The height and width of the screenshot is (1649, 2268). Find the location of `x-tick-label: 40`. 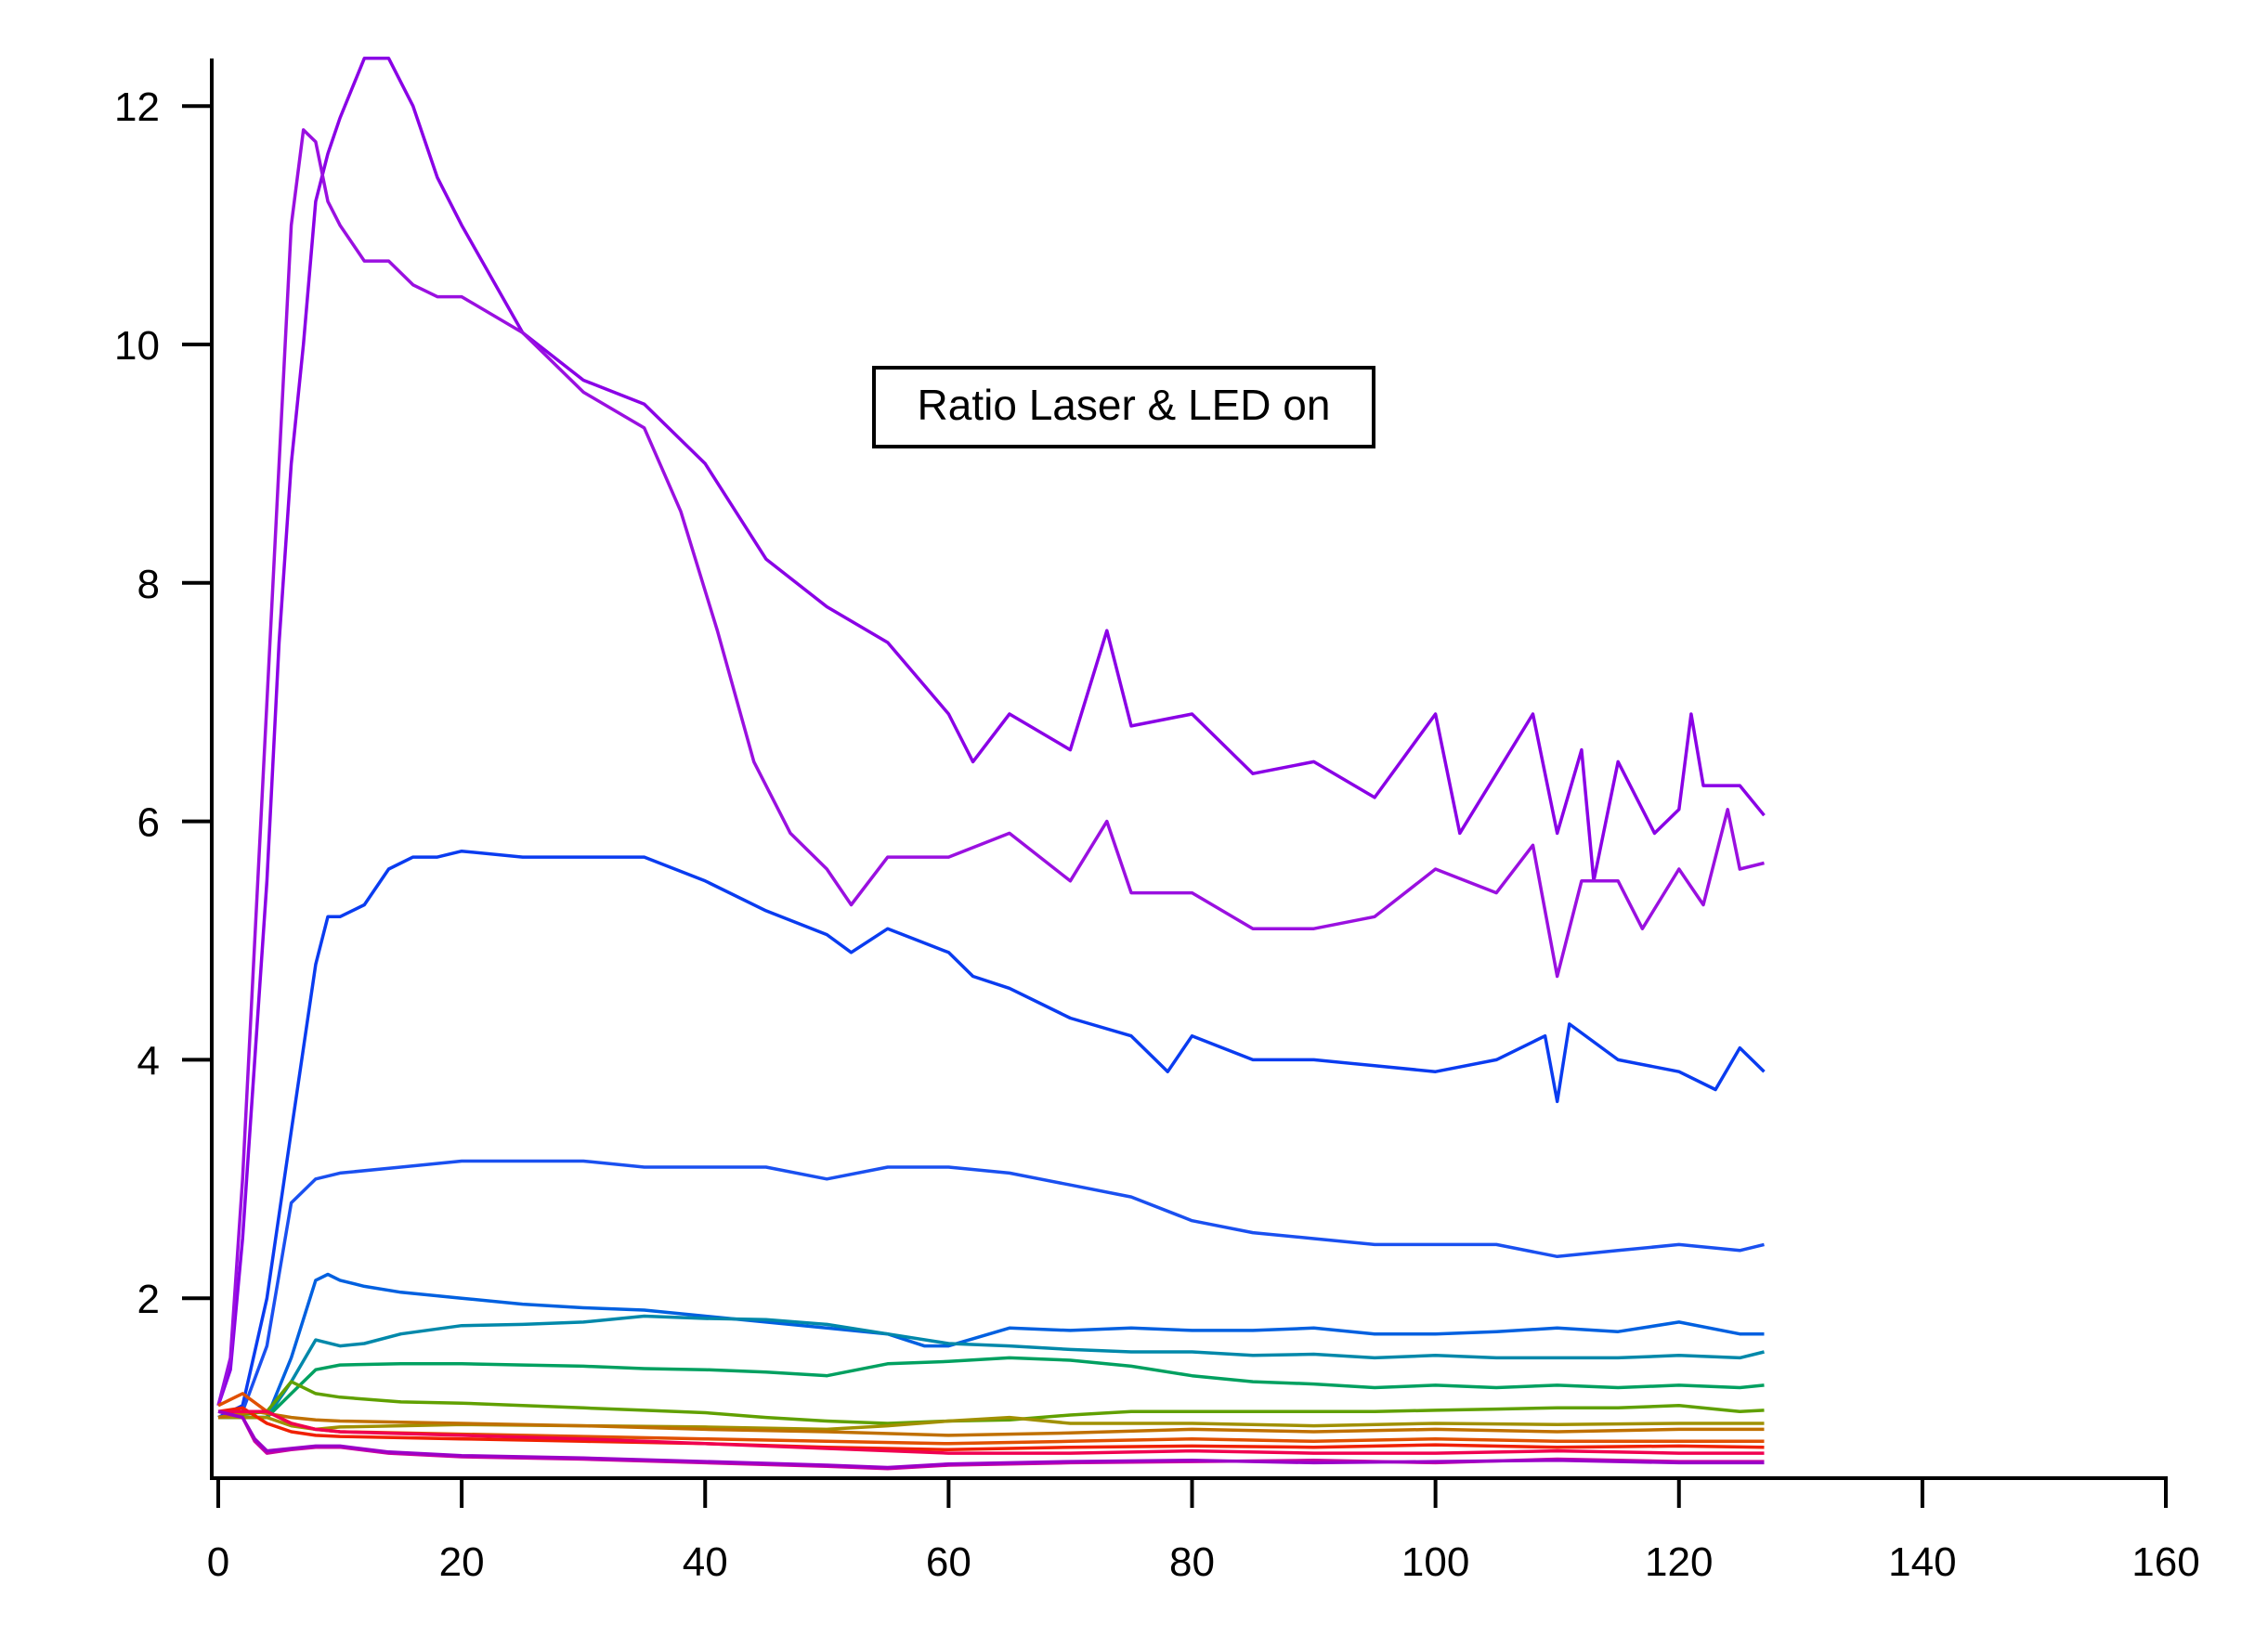

x-tick-label: 40 is located at coordinates (705, 1562).